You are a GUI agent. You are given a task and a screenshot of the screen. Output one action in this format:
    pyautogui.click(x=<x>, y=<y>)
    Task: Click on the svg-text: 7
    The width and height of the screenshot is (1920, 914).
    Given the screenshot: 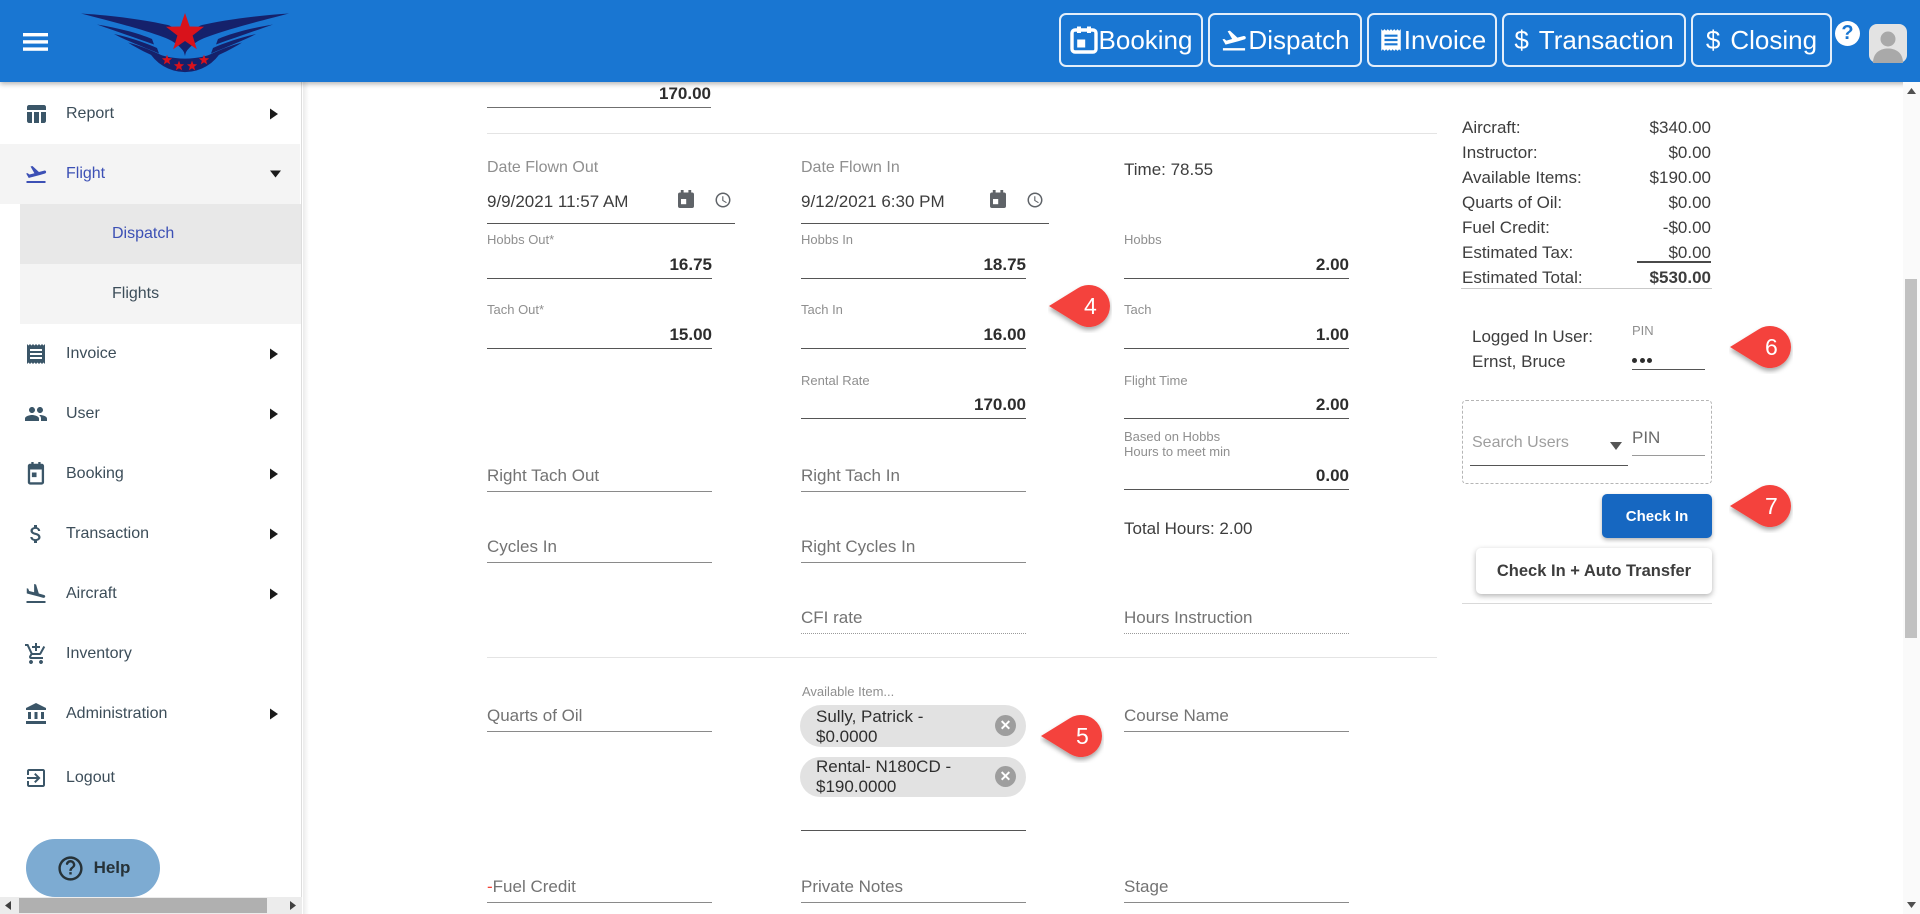 What is the action you would take?
    pyautogui.click(x=1771, y=506)
    